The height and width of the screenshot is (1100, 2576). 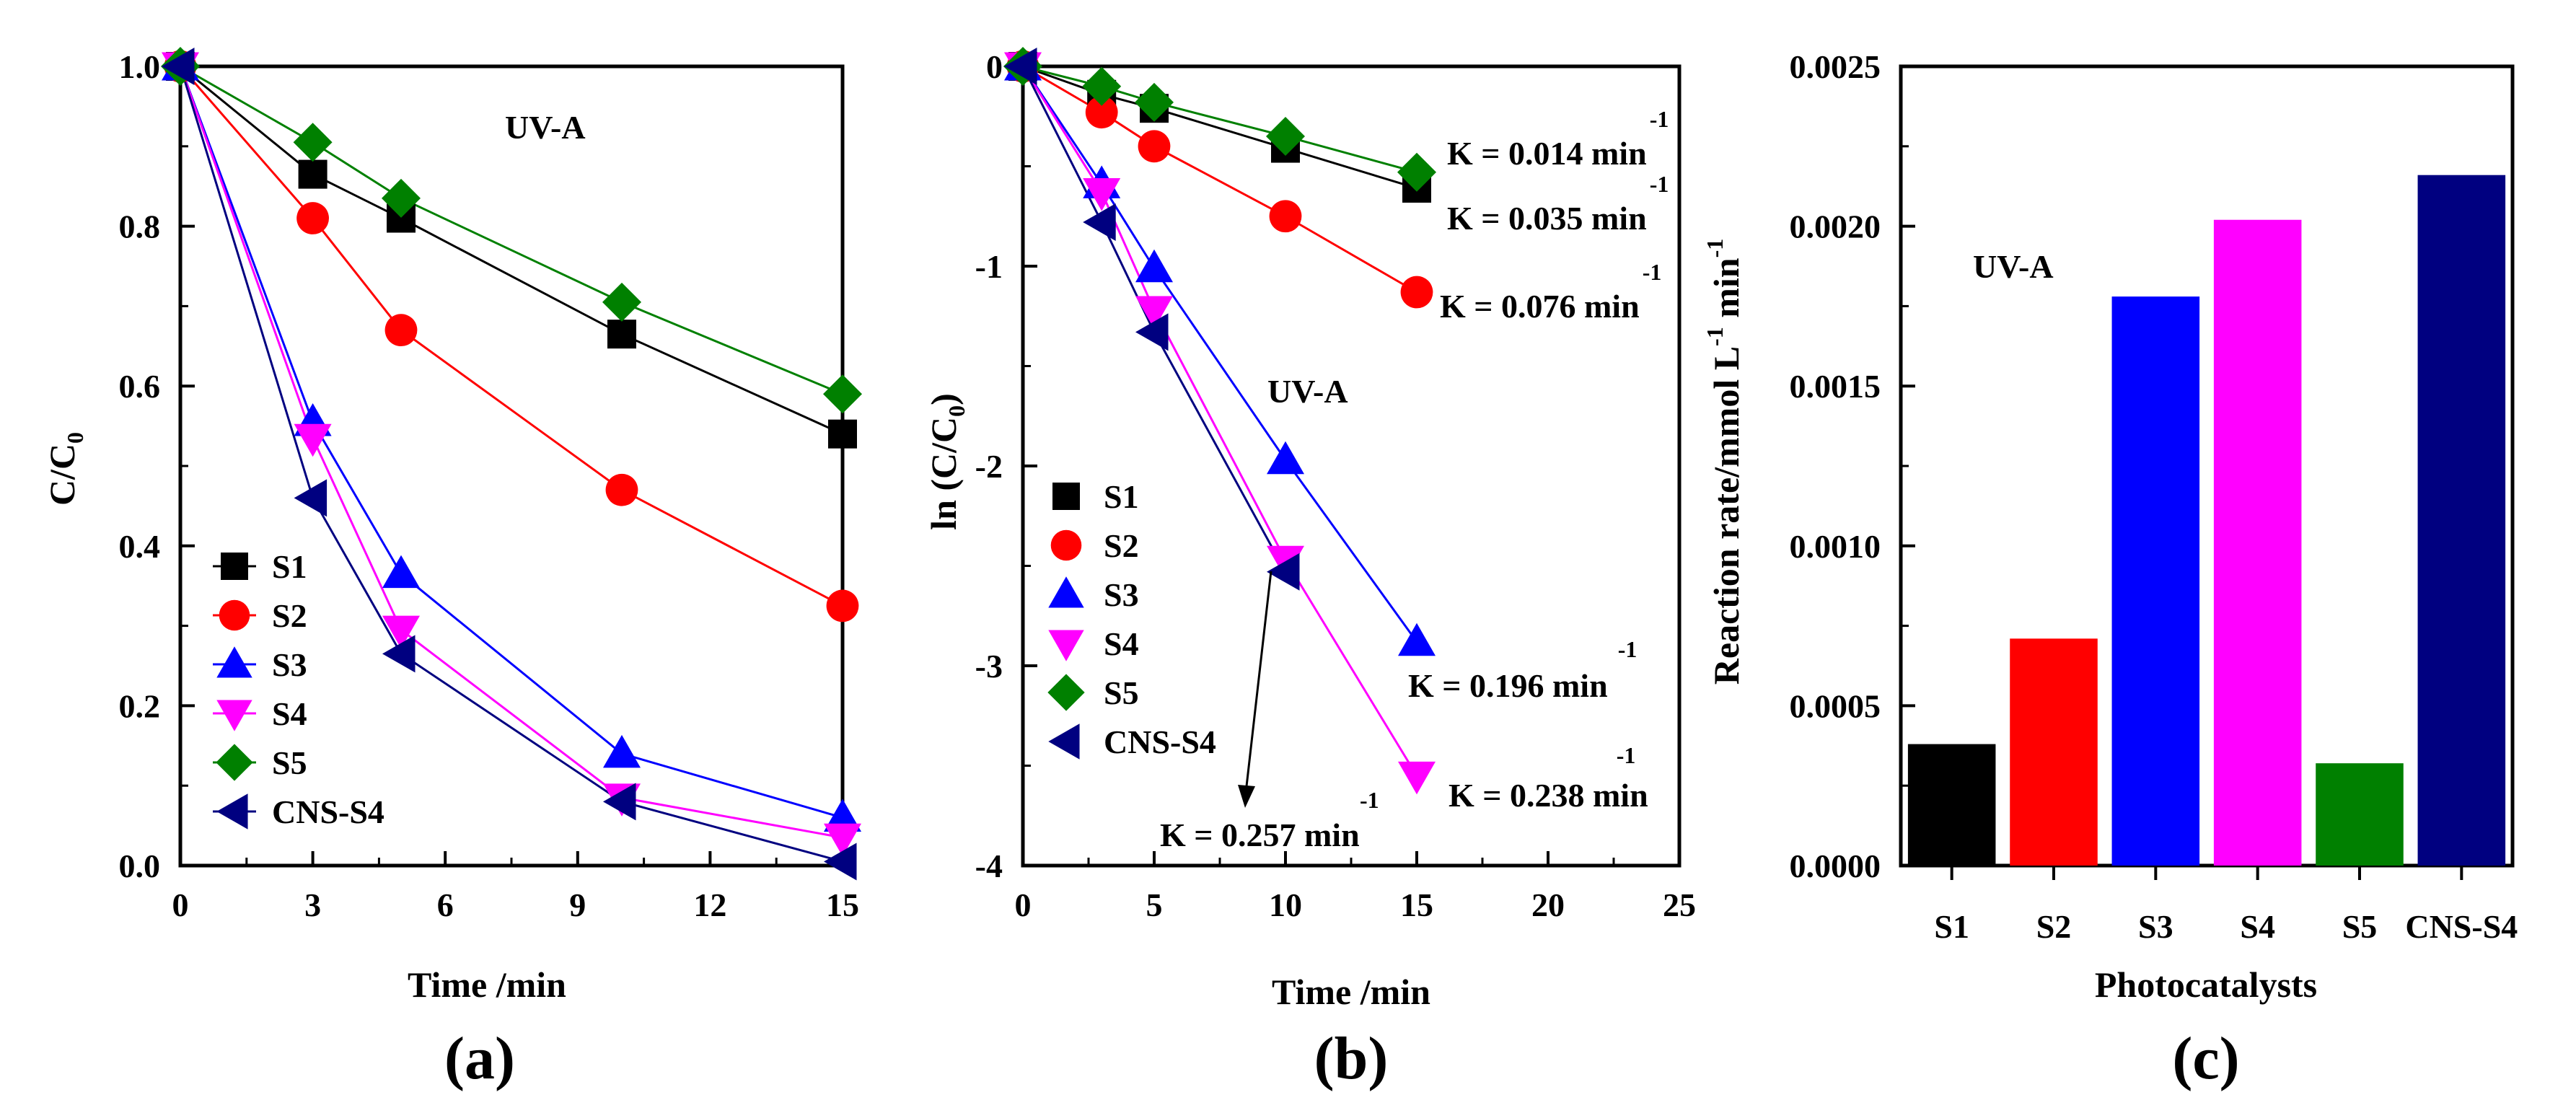 What do you see at coordinates (2054, 927) in the screenshot?
I see `x-tick-label: S2` at bounding box center [2054, 927].